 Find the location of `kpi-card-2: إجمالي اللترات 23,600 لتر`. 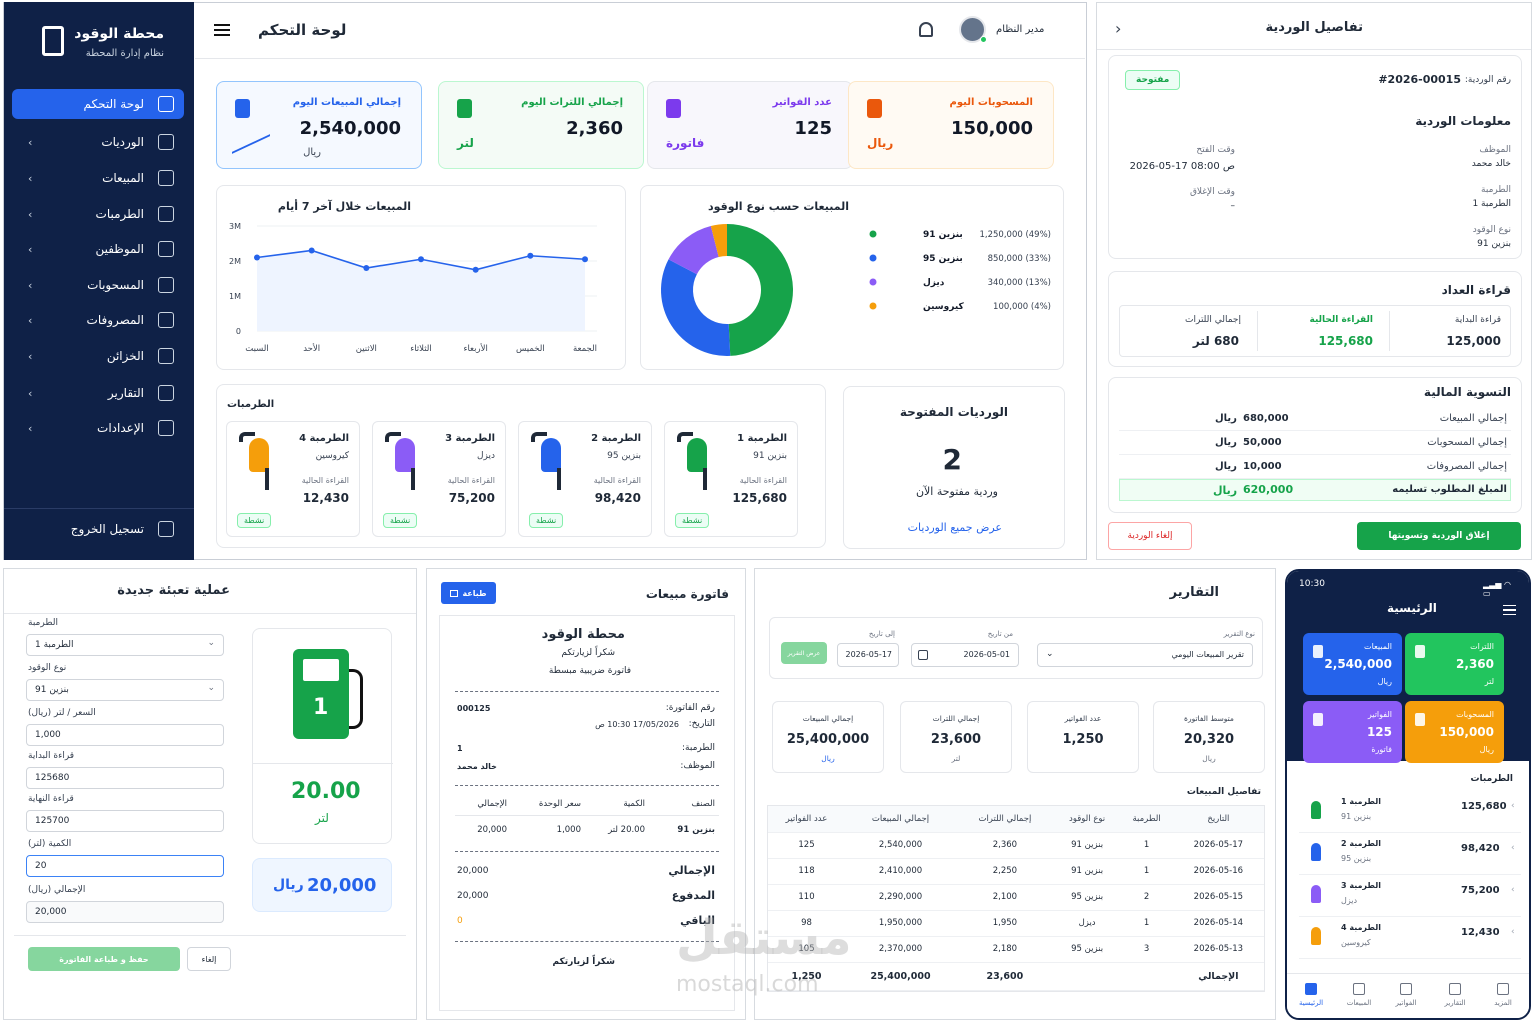

kpi-card-2: إجمالي اللترات 23,600 لتر is located at coordinates (956, 737).